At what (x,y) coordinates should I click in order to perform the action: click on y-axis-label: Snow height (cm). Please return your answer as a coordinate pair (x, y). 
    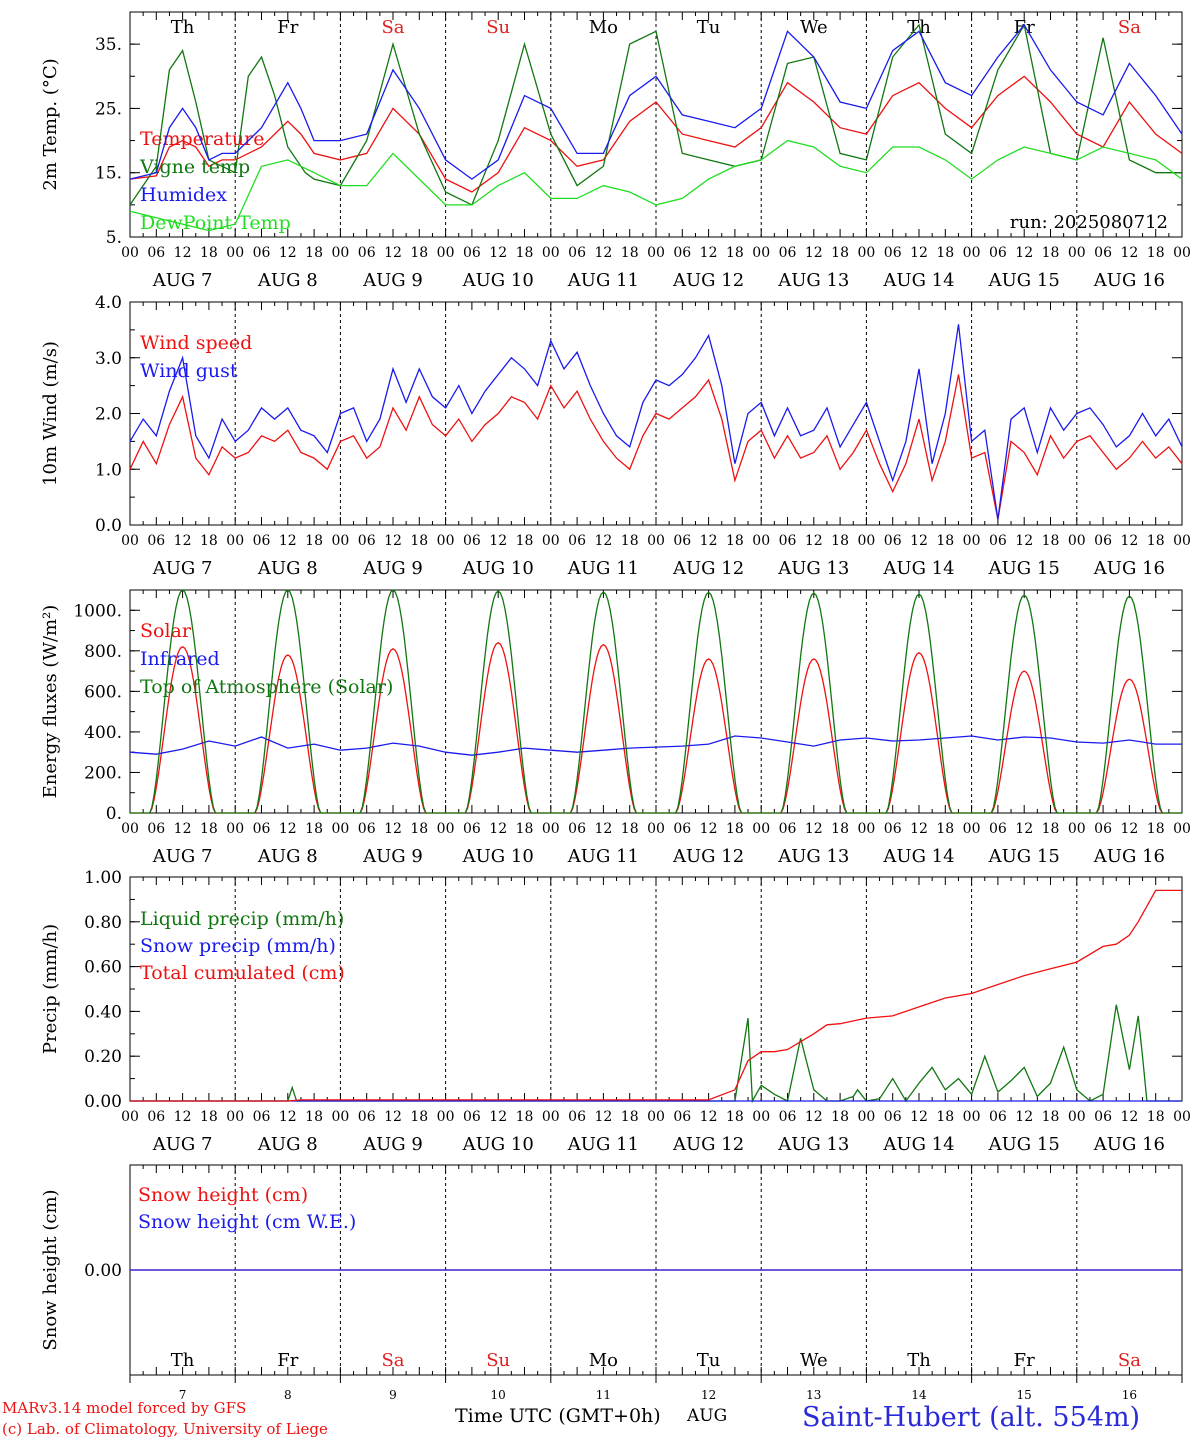
    Looking at the image, I should click on (50, 1269).